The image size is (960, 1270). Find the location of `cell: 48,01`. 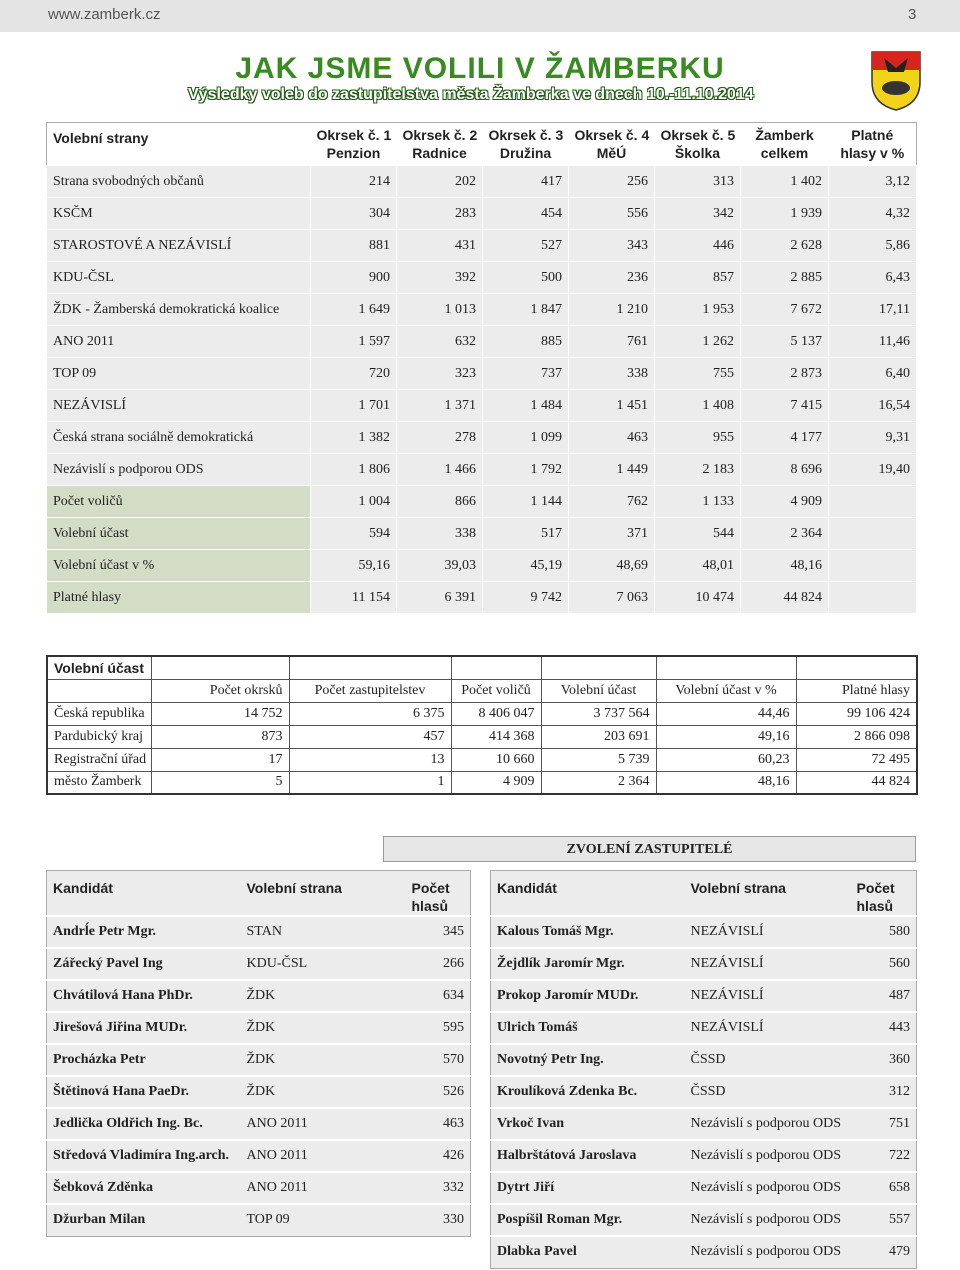

cell: 48,01 is located at coordinates (697, 565).